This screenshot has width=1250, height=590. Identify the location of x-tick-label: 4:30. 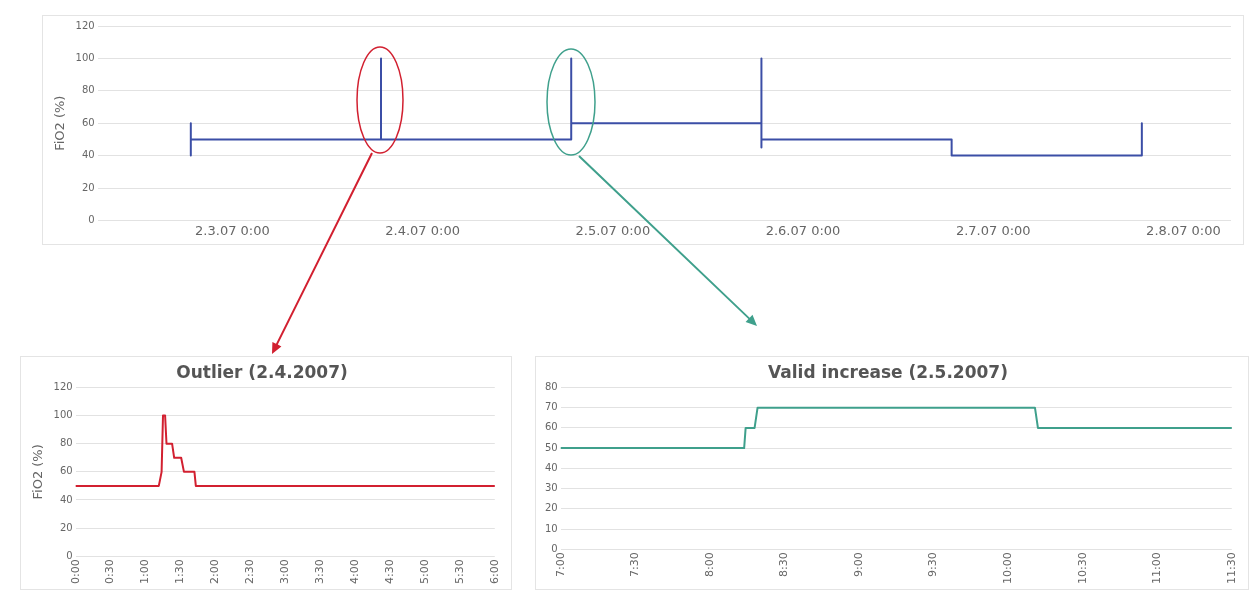
(389, 571).